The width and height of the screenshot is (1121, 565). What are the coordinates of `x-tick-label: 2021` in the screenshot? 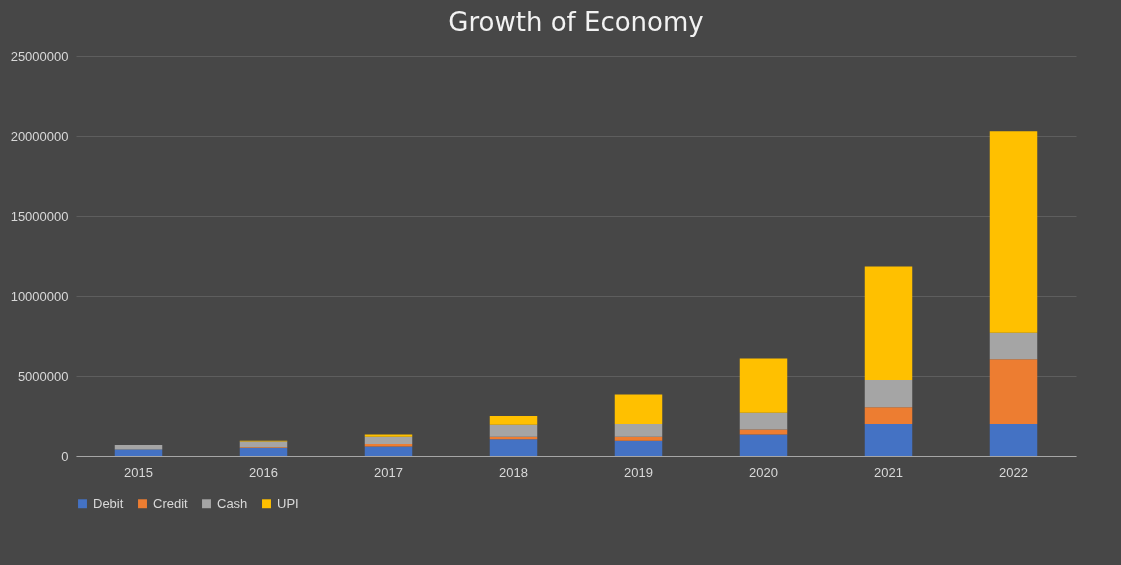 It's located at (888, 472).